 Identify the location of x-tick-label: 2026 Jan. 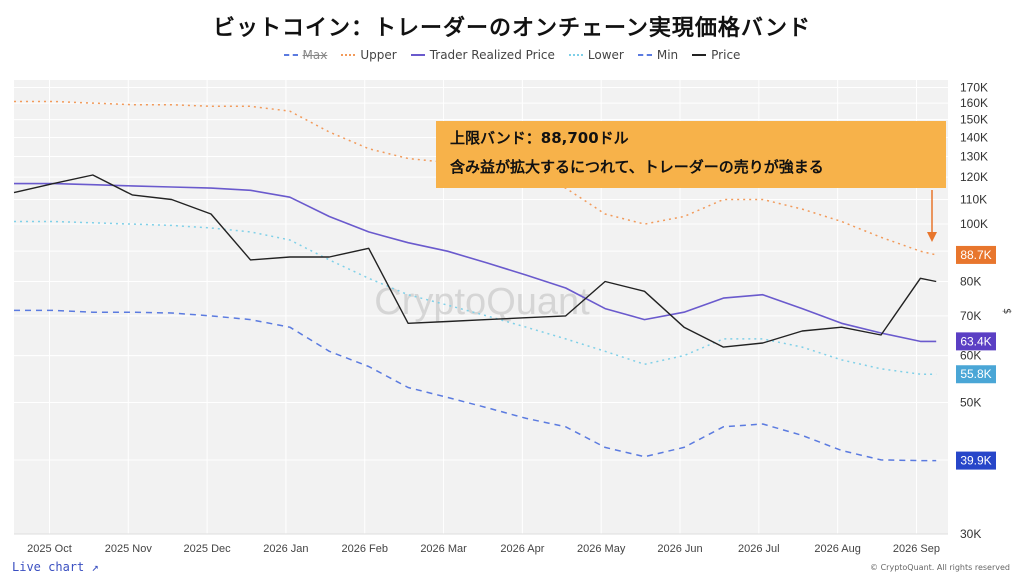
(285, 549).